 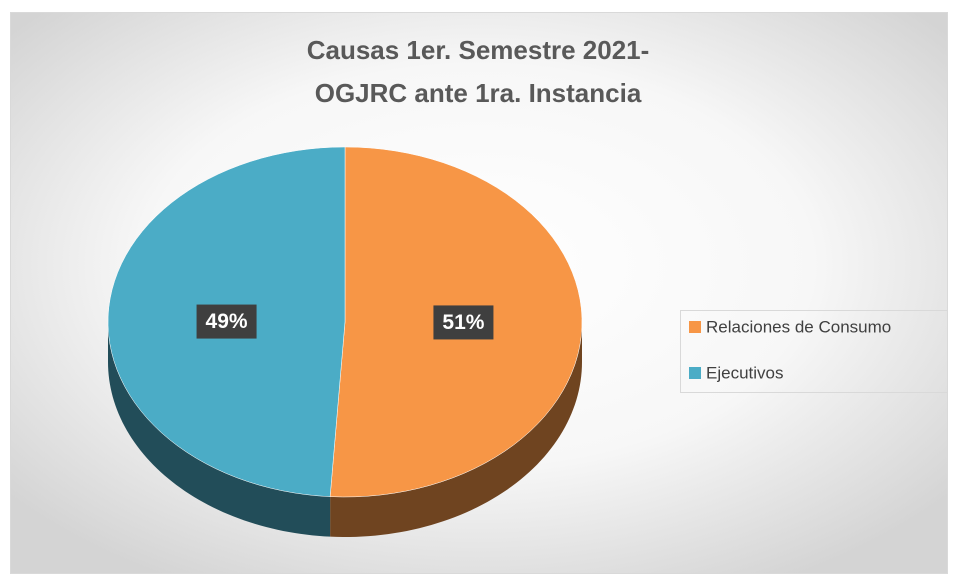 What do you see at coordinates (814, 351) in the screenshot?
I see `legend-box` at bounding box center [814, 351].